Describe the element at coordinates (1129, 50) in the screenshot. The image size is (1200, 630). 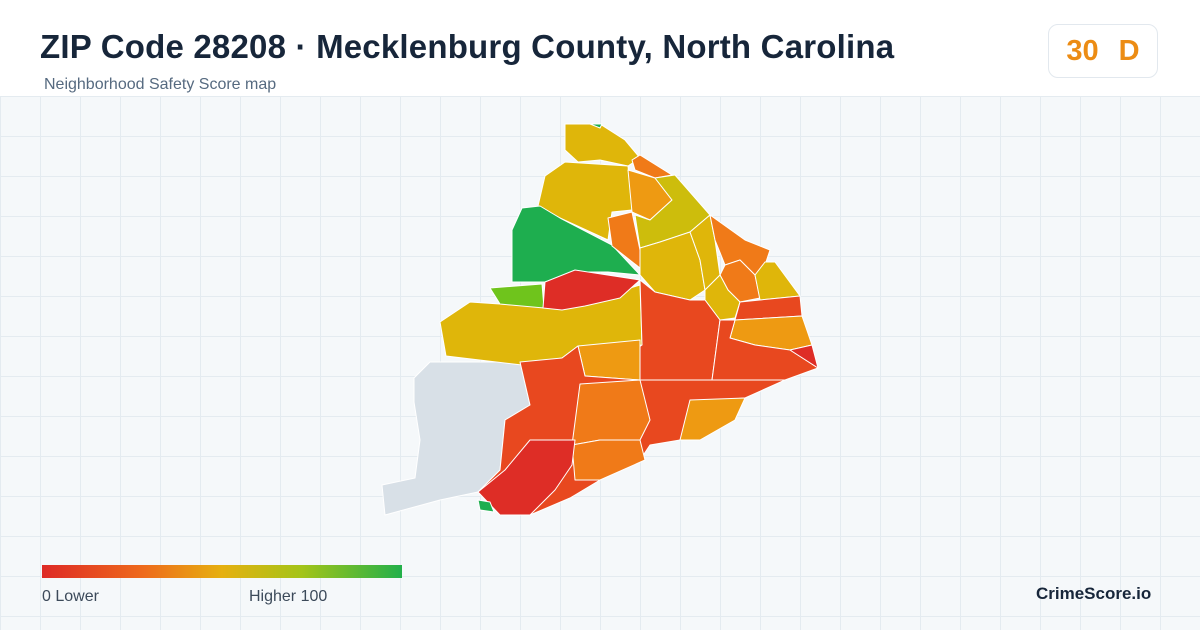
I see `score-grade: D` at that location.